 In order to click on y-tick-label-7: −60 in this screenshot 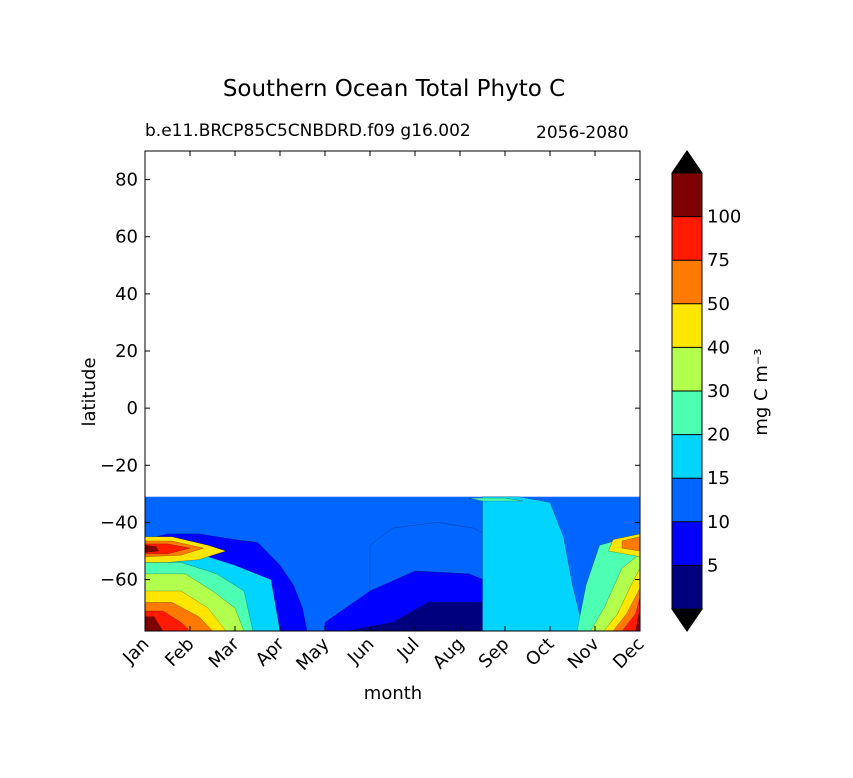, I will do `click(119, 580)`.